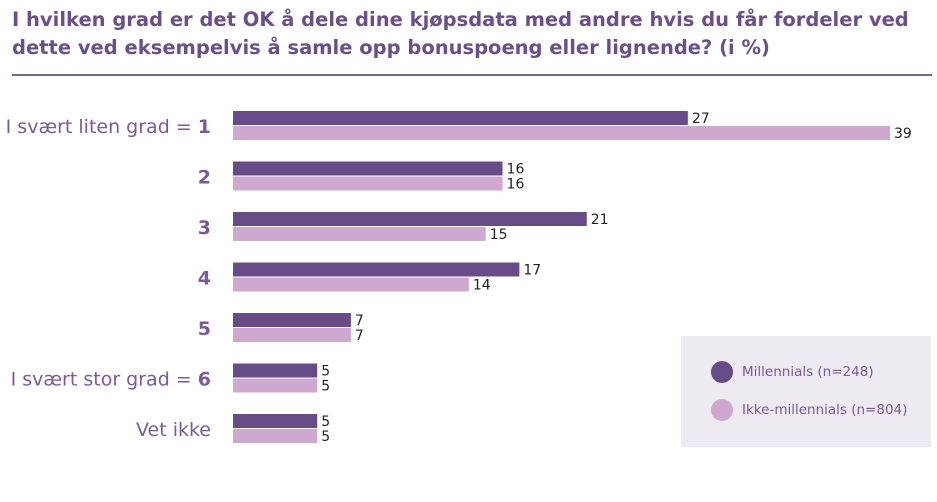  Describe the element at coordinates (111, 380) in the screenshot. I see `category-label: I svært stor grad = 6` at that location.